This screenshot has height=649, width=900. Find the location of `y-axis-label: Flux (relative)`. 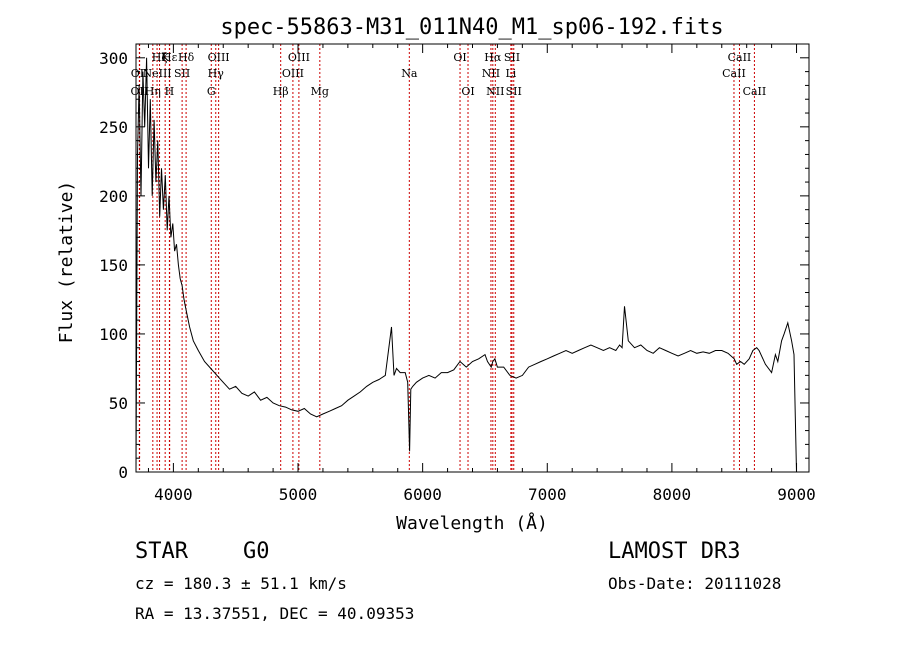

y-axis-label: Flux (relative) is located at coordinates (66, 262).